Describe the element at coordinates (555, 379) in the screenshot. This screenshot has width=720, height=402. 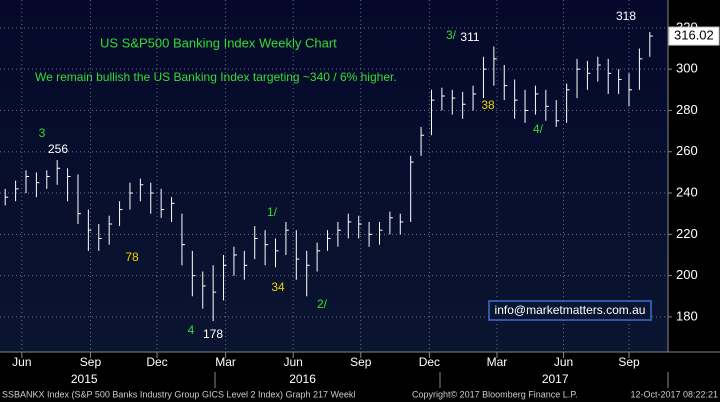
I see `year-label: 2017` at that location.